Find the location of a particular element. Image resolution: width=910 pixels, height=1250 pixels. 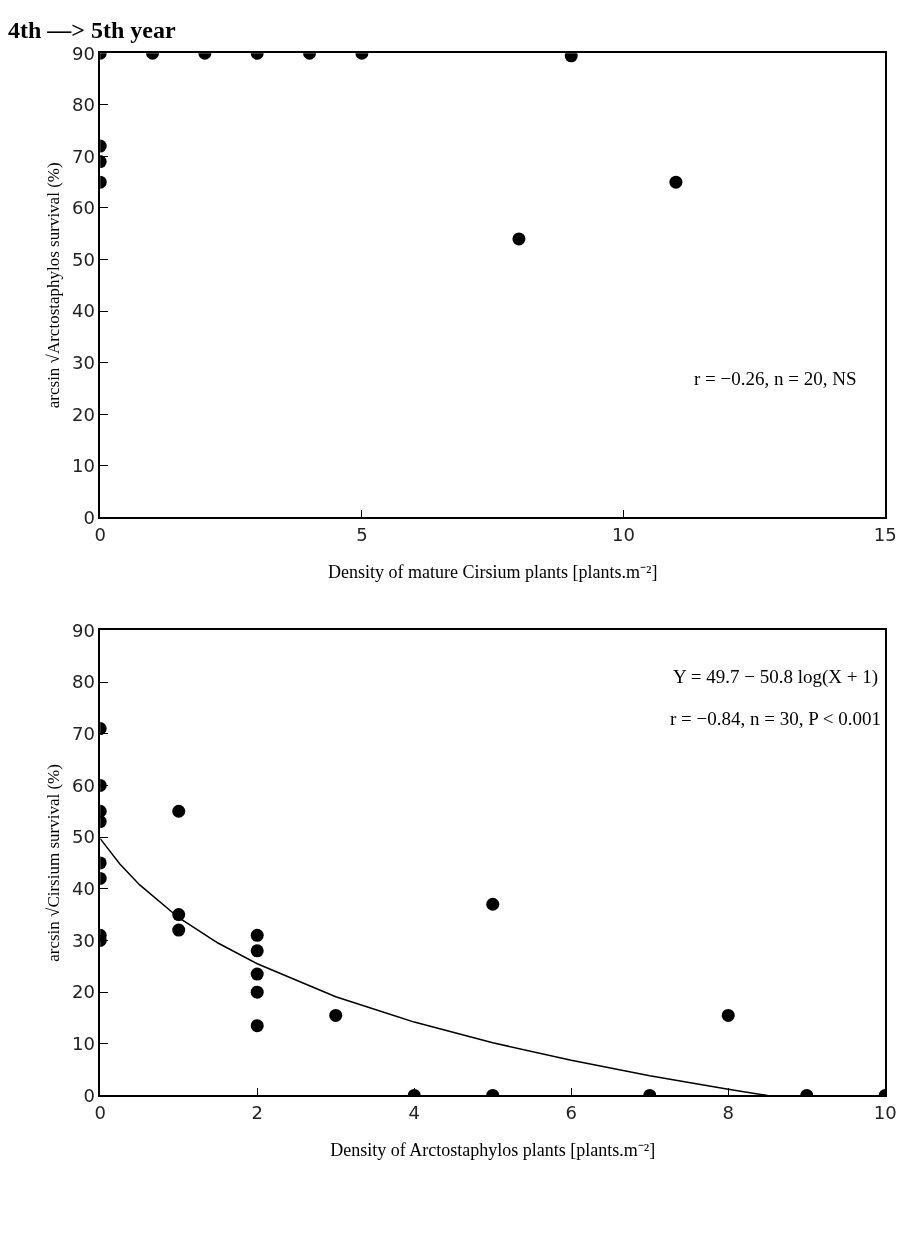

x-axis-title: Density of mature Cirsium plants [plants.m⁻²] is located at coordinates (493, 572).